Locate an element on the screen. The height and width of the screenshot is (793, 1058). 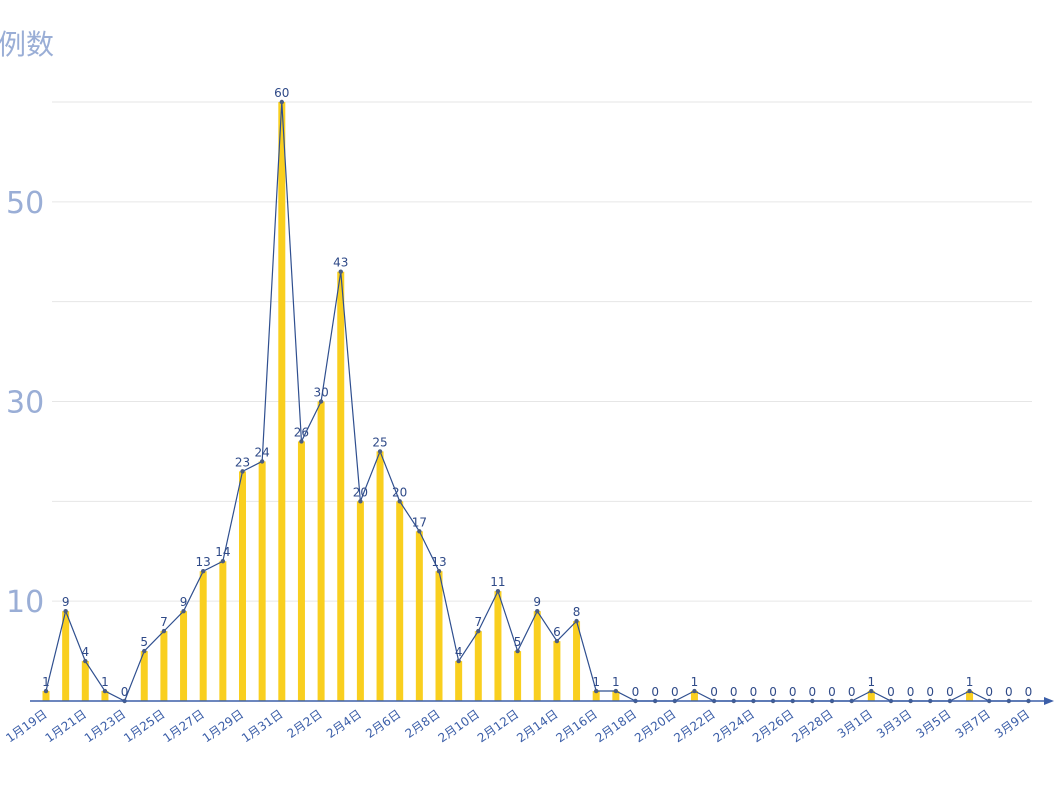
y-tick-labels: 10 30 50 is located at coordinates (25, 403).